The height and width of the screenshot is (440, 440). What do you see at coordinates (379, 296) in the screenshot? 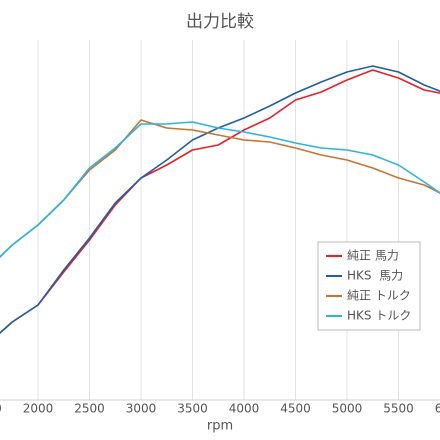
I see `legend-label: 純正 トルク` at bounding box center [379, 296].